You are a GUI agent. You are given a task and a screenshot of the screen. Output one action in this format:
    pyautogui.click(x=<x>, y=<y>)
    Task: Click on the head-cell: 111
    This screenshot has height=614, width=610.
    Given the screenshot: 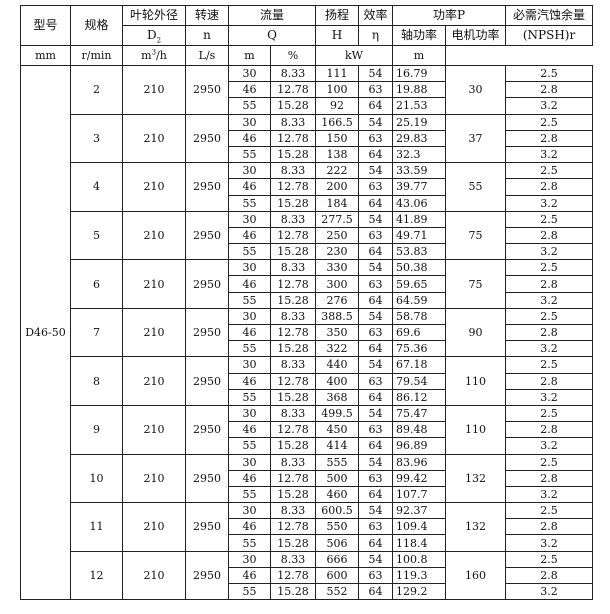 What is the action you would take?
    pyautogui.click(x=337, y=73)
    